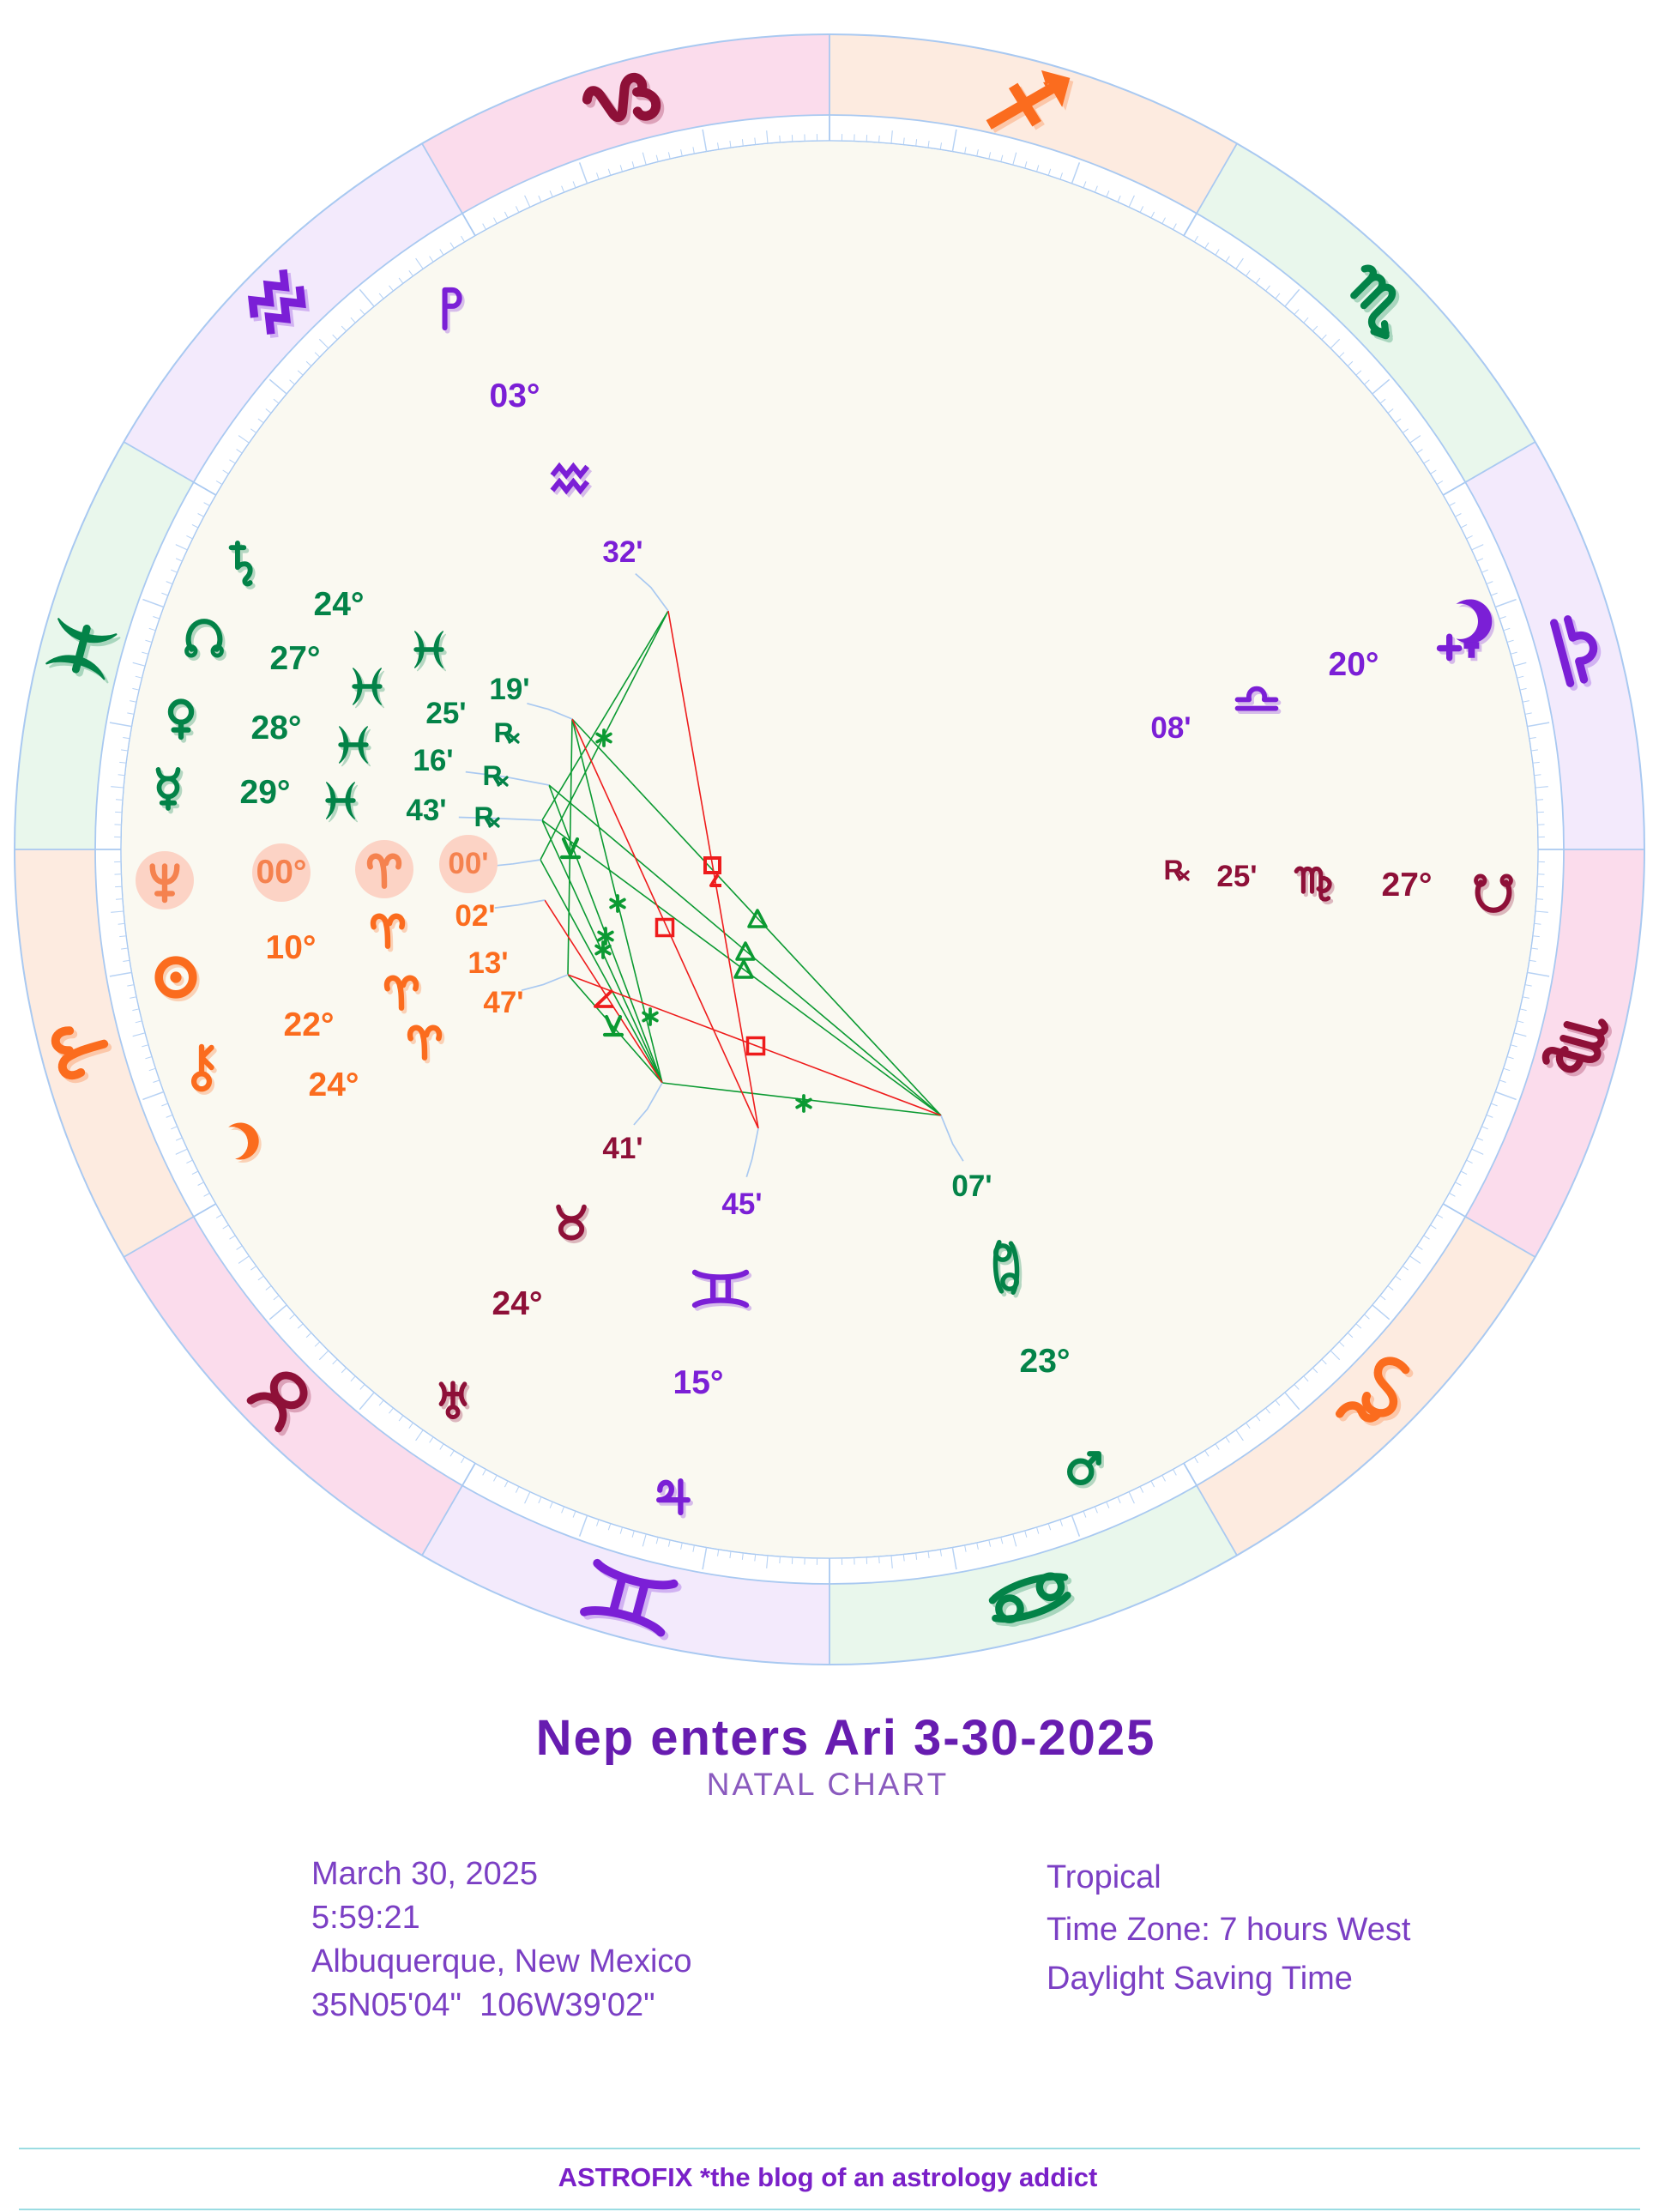 The width and height of the screenshot is (1659, 2212). I want to click on svg-text: Time Zone: 7 hours West, so click(1229, 1930).